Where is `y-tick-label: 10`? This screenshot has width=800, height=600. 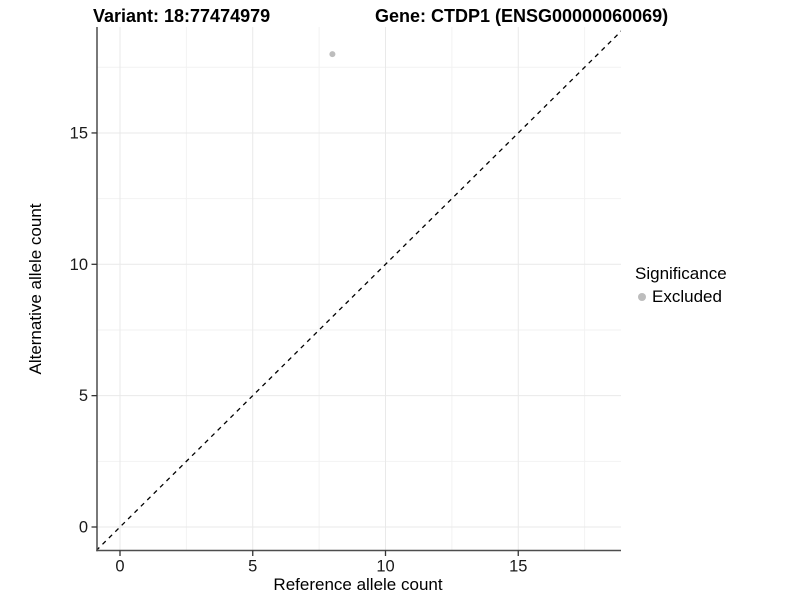
y-tick-label: 10 is located at coordinates (79, 265).